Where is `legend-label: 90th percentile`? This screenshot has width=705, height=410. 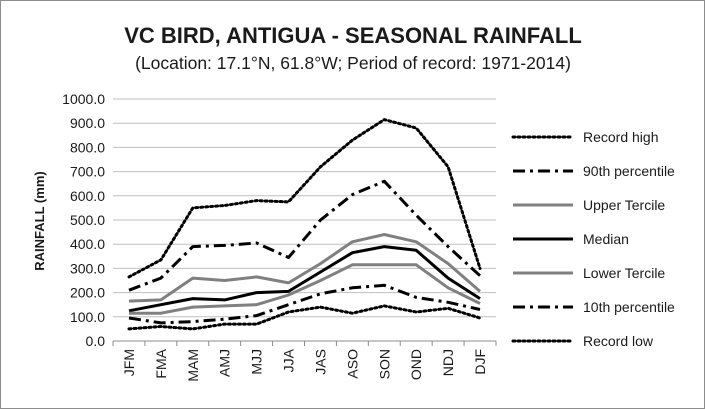
legend-label: 90th percentile is located at coordinates (629, 171).